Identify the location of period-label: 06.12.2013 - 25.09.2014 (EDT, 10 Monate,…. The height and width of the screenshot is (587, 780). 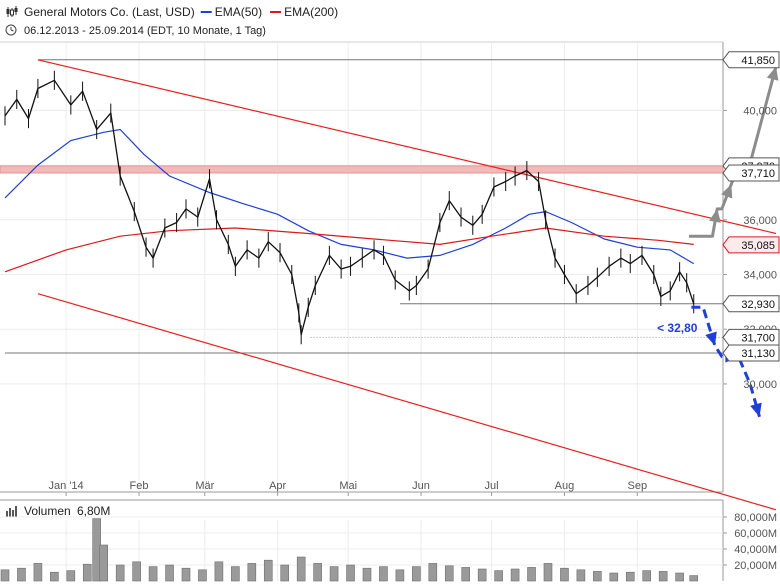
(145, 31).